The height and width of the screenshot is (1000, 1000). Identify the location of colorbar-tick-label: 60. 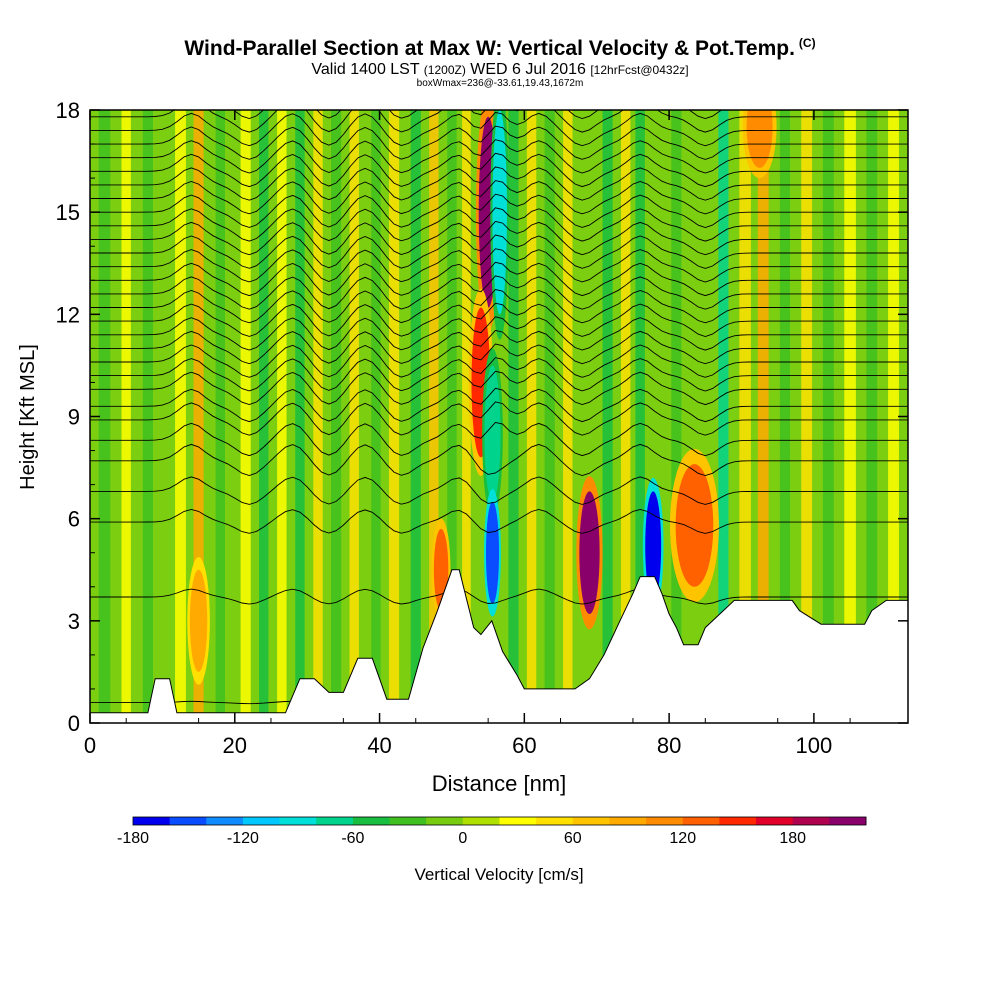
(573, 838).